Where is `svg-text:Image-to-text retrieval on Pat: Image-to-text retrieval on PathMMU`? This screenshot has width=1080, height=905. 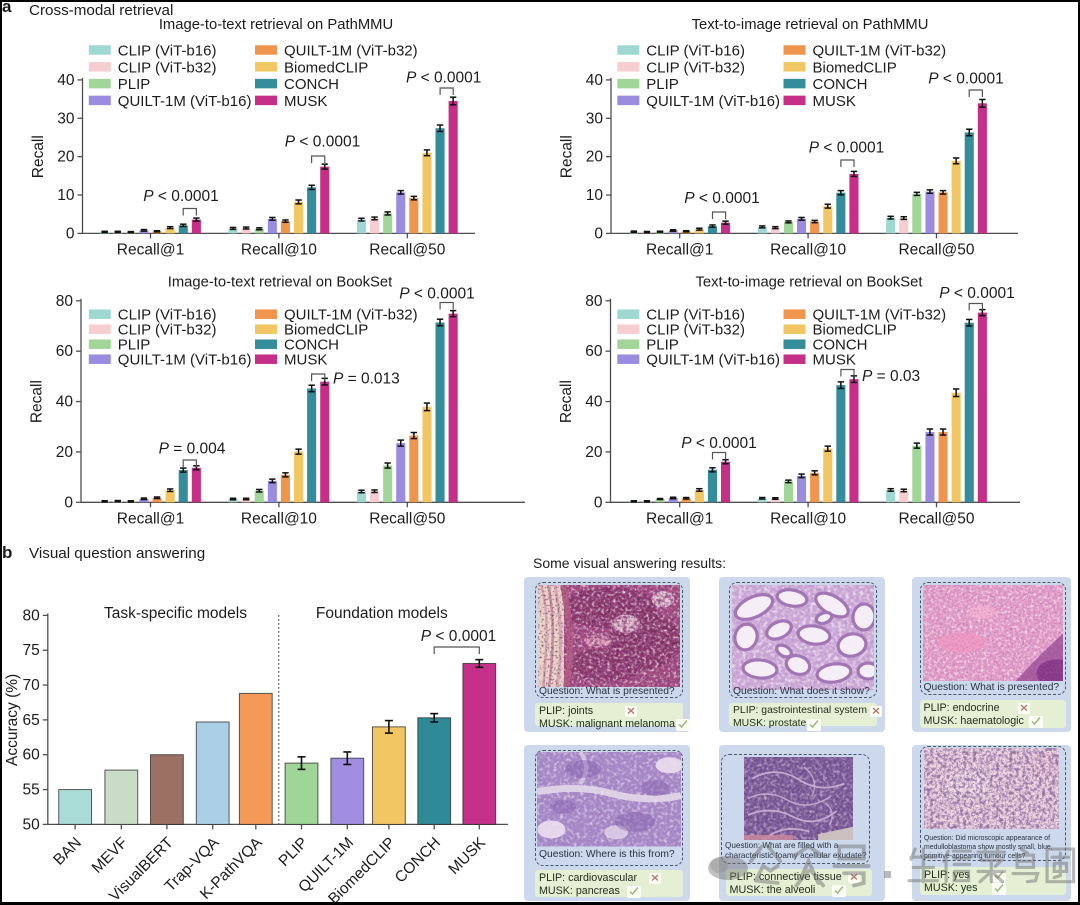 svg-text:Image-to-text retrieval on Pat: Image-to-text retrieval on PathMMU is located at coordinates (276, 25).